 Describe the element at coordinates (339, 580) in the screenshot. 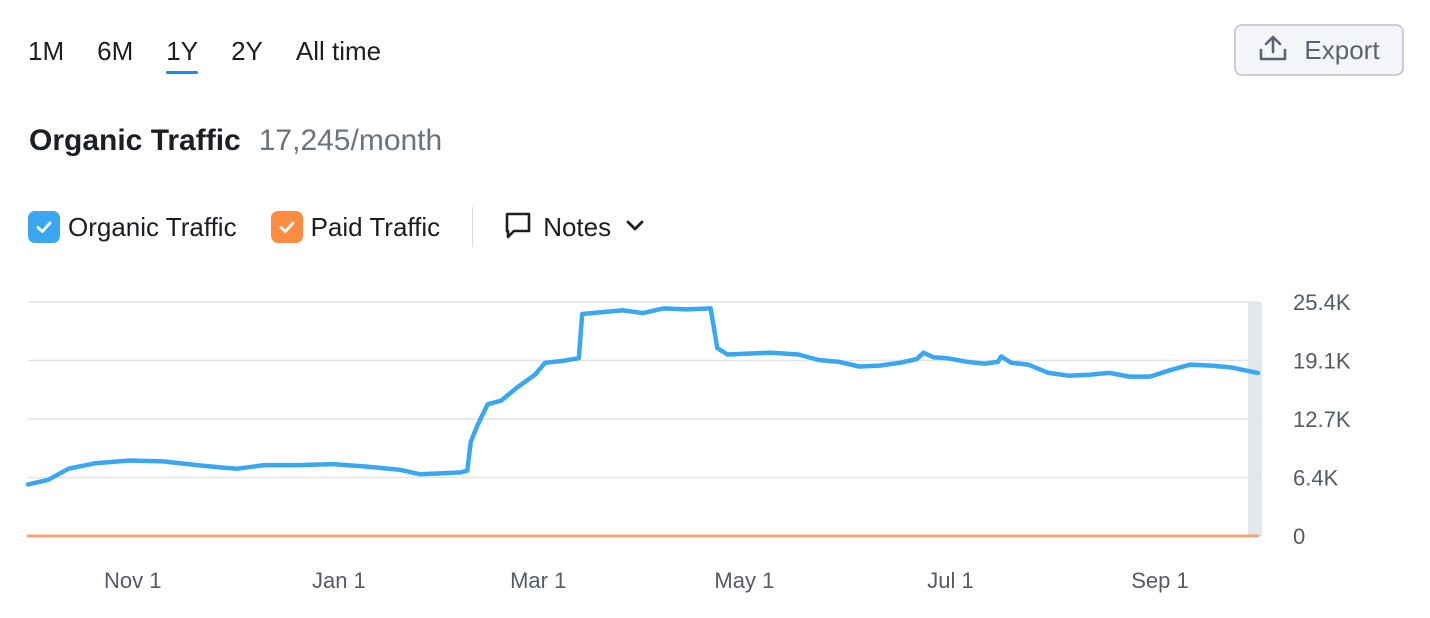

I see `x-tick-label: Jan 1` at that location.